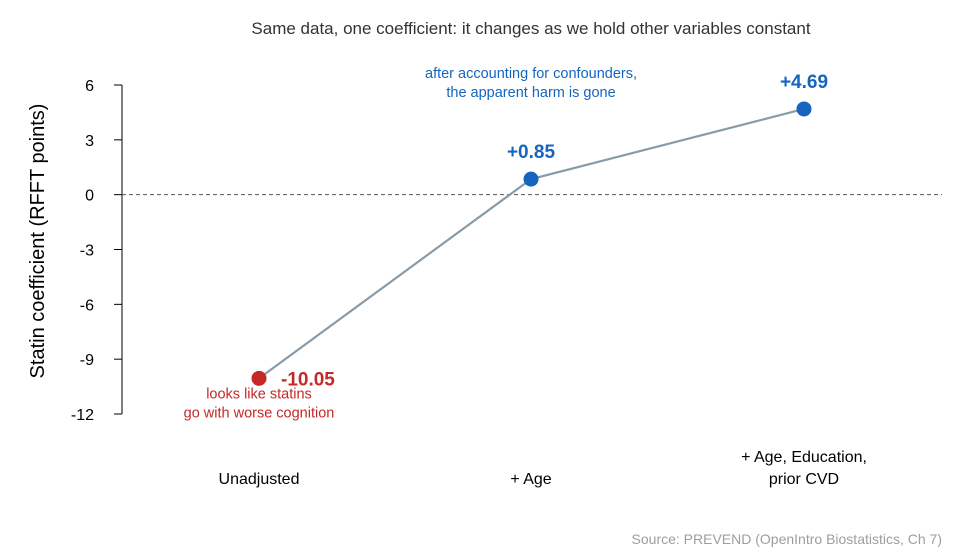  What do you see at coordinates (38, 241) in the screenshot?
I see `y-axis-label: Statin coefficient (RFFT points)` at bounding box center [38, 241].